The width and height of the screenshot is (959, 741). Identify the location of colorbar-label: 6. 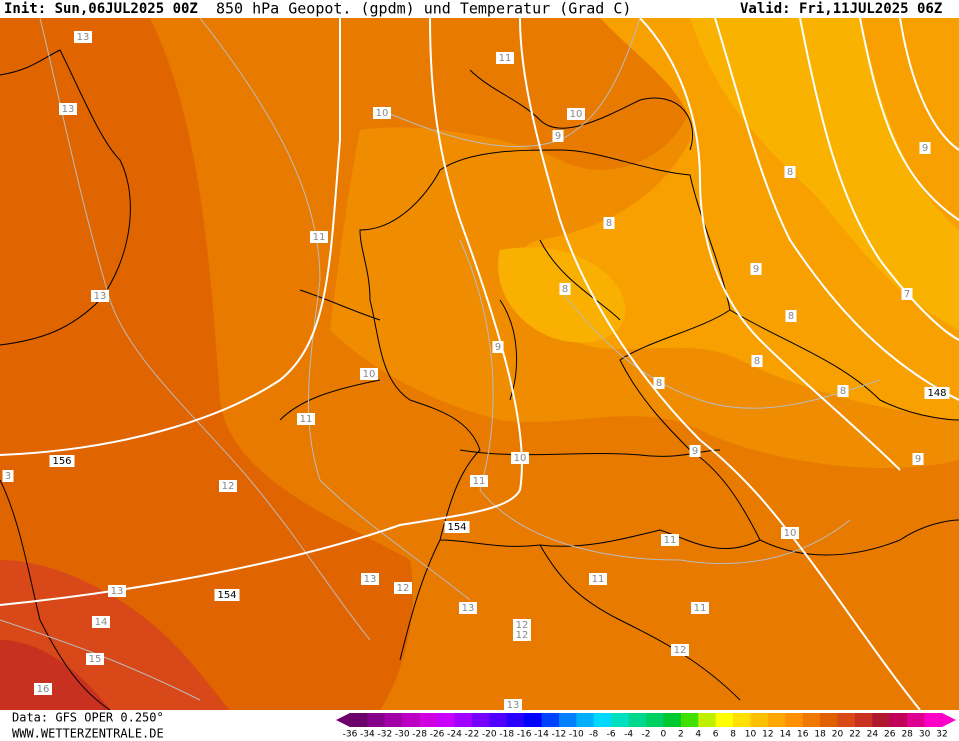
(716, 735).